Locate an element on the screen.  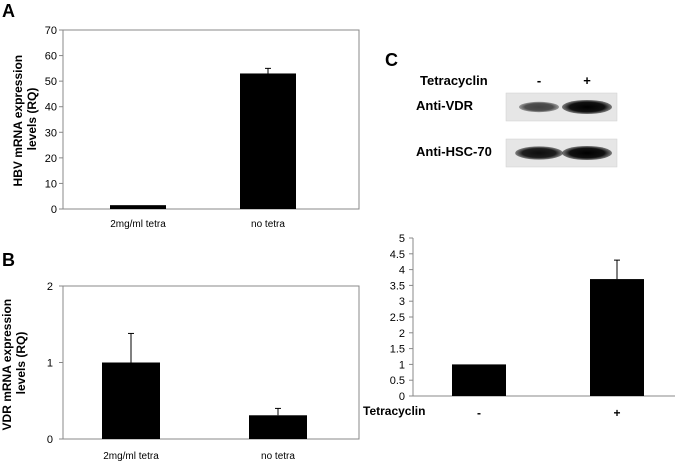
chart-a-y-tick-label: 50 is located at coordinates (51, 82).